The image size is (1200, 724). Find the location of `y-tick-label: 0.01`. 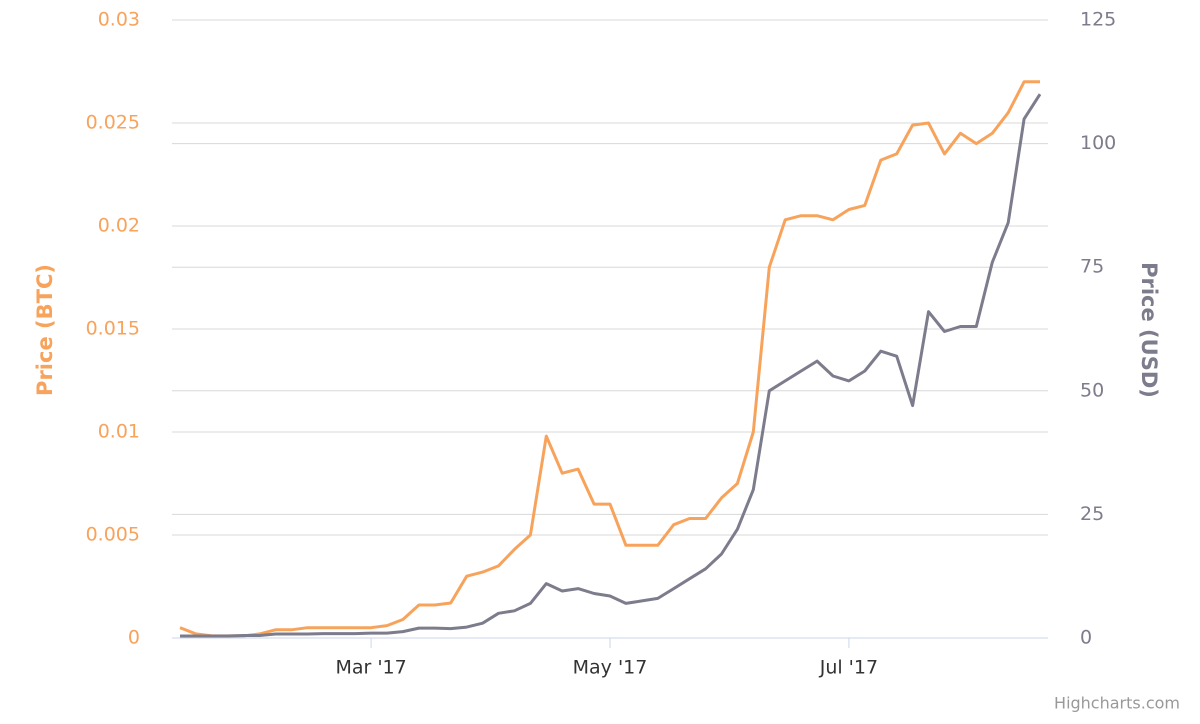

y-tick-label: 0.01 is located at coordinates (119, 432).